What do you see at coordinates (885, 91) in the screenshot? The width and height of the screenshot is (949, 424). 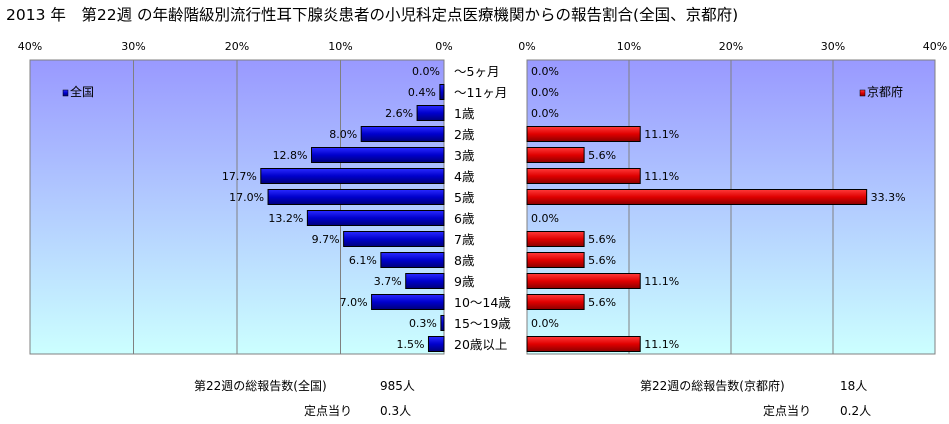 I see `legend-label: 京都府` at bounding box center [885, 91].